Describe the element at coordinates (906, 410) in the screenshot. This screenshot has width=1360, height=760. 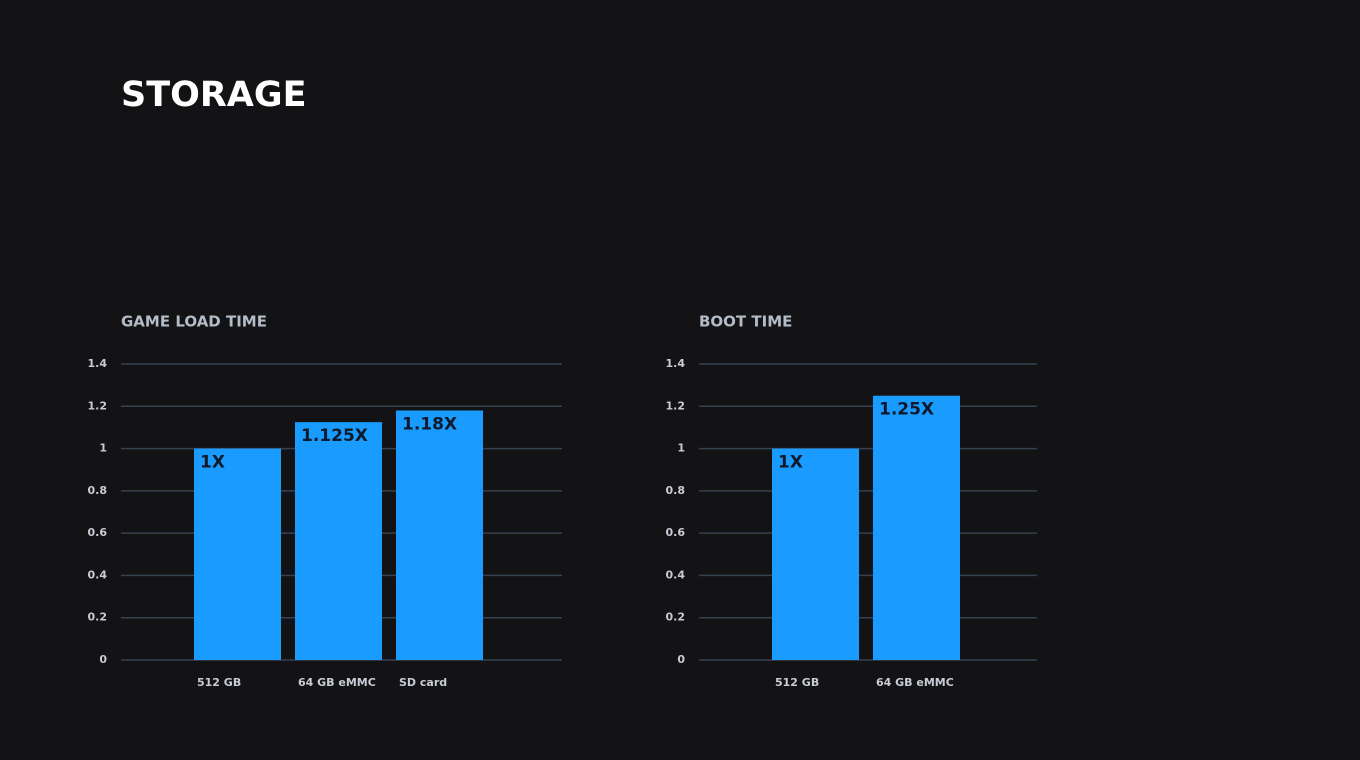
I see `value-label: 1.25X` at that location.